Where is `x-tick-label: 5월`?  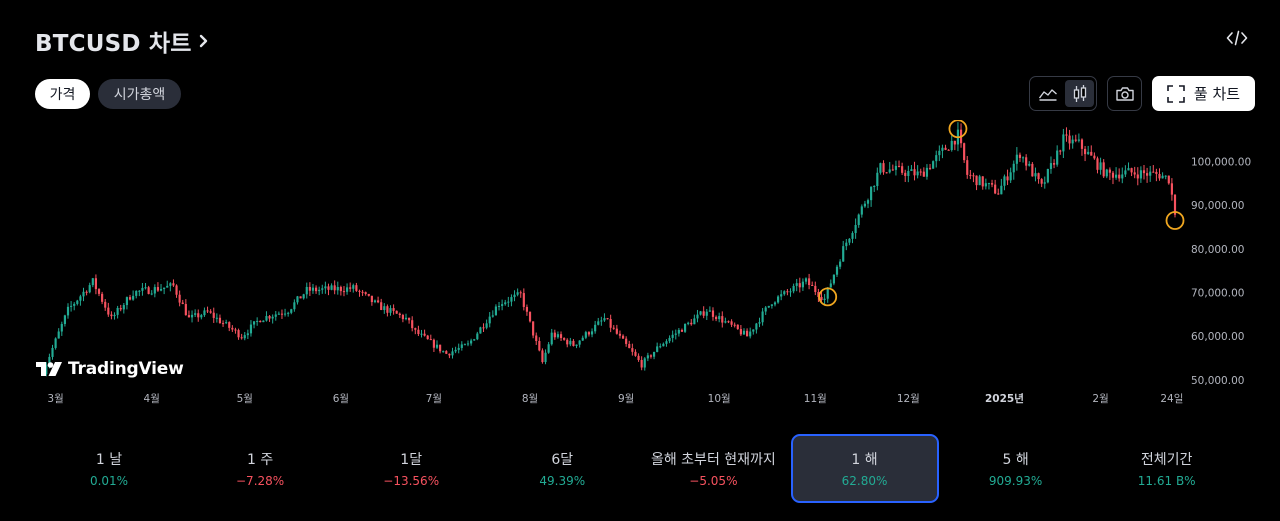
x-tick-label: 5월 is located at coordinates (245, 399).